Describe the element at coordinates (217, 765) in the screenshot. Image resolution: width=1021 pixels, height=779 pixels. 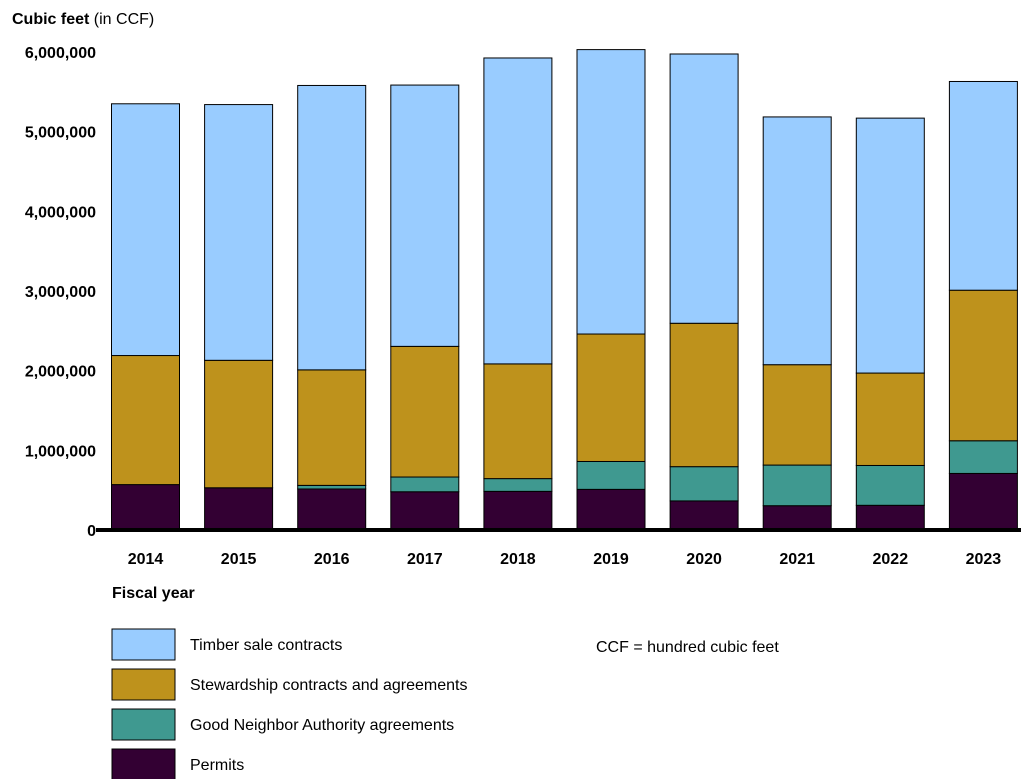
I see `legend-label: Permits` at that location.